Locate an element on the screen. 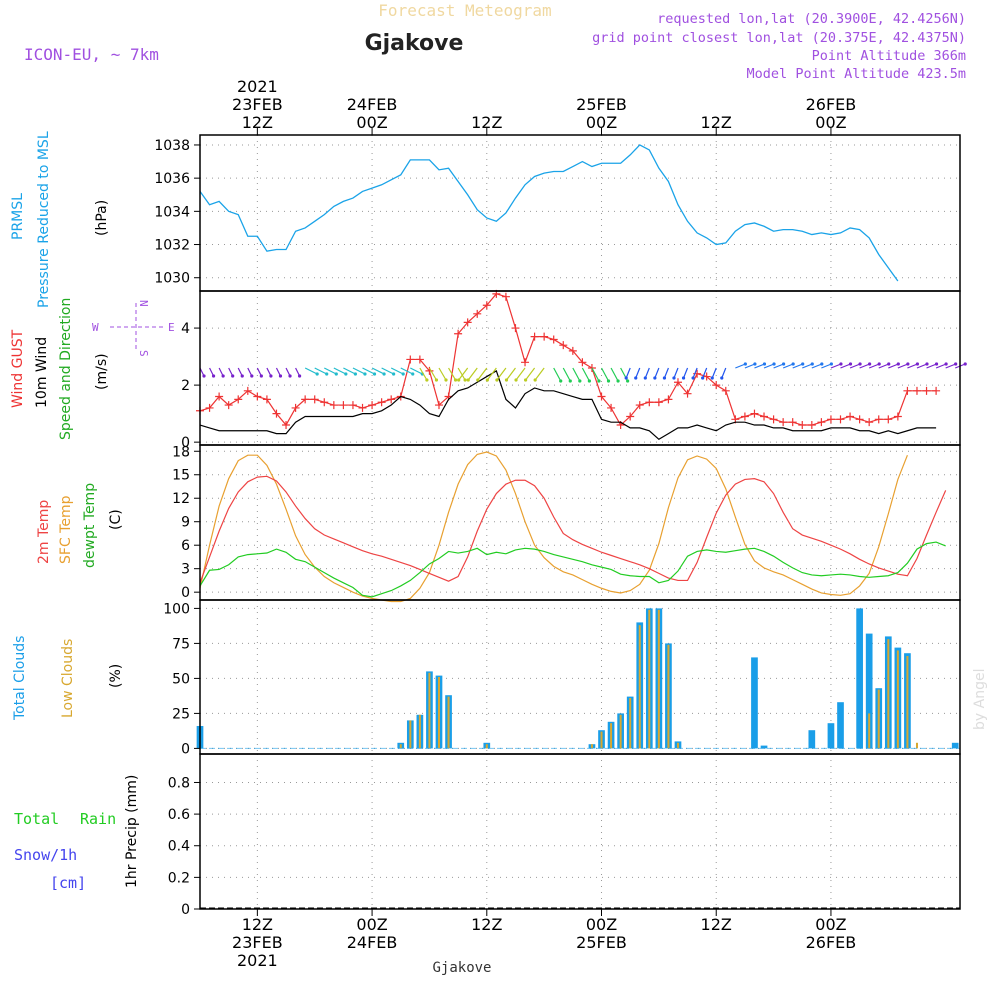  x-tick-label-top-time: 12Z is located at coordinates (257, 122).